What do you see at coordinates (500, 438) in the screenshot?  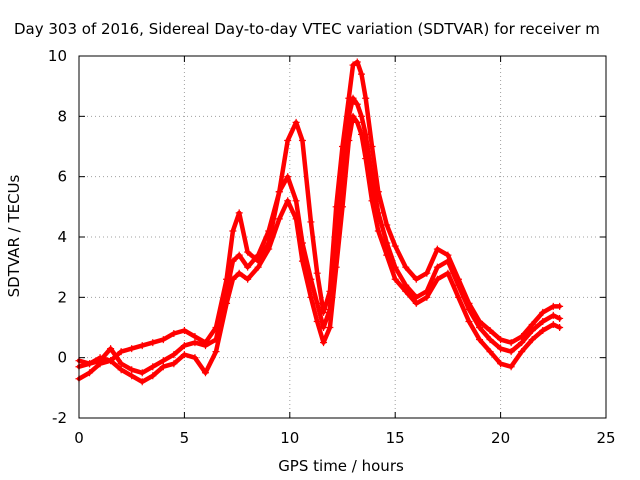 I see `x-tick-label: 20` at bounding box center [500, 438].